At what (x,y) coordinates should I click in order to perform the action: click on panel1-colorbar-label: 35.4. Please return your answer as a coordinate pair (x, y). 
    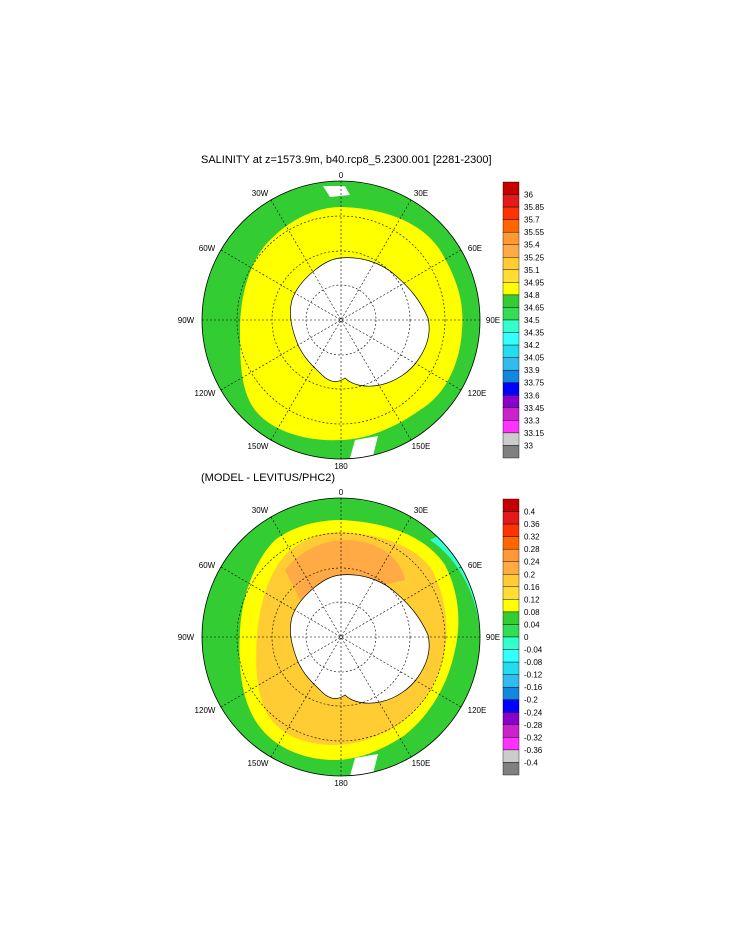
    Looking at the image, I should click on (532, 245).